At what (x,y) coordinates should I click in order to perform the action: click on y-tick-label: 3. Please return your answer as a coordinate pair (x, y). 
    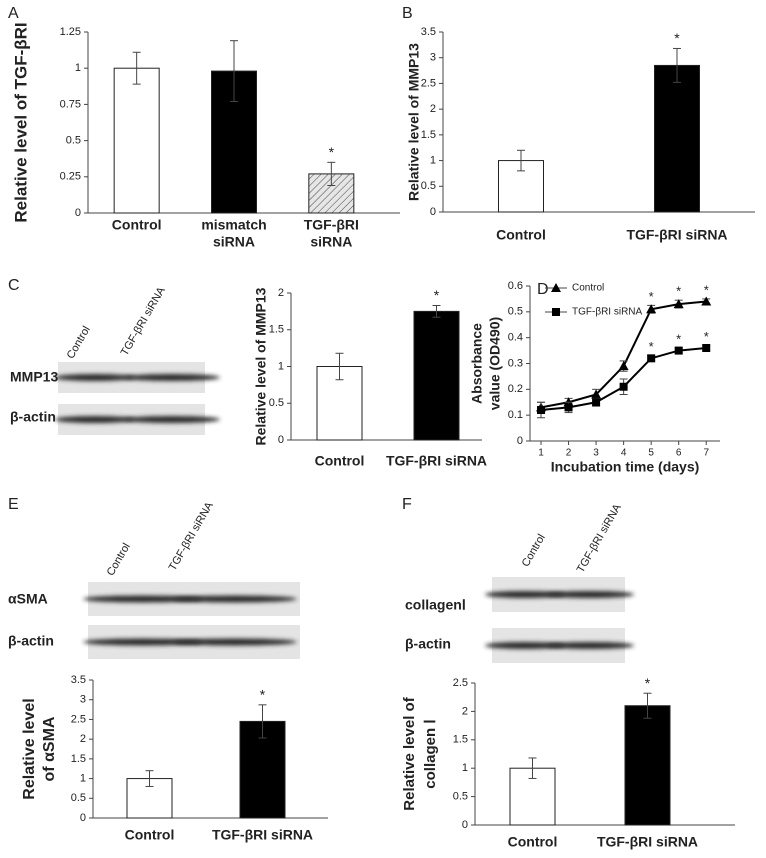
    Looking at the image, I should click on (83, 700).